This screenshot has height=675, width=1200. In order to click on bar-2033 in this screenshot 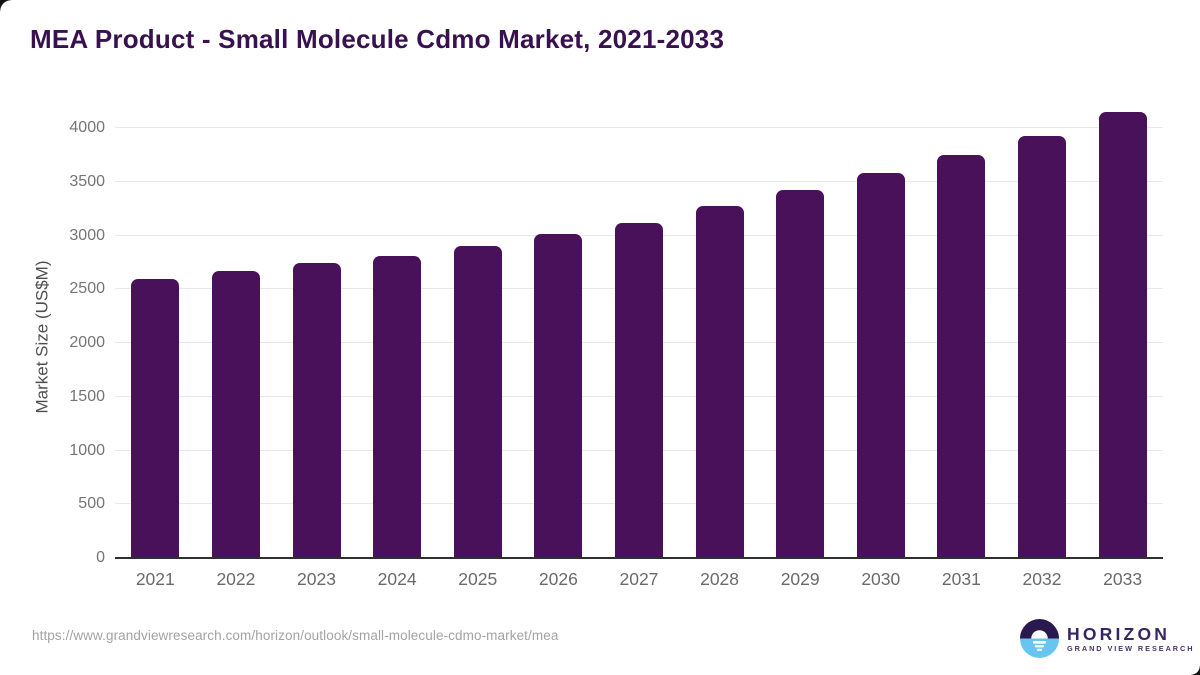, I will do `click(1122, 334)`.